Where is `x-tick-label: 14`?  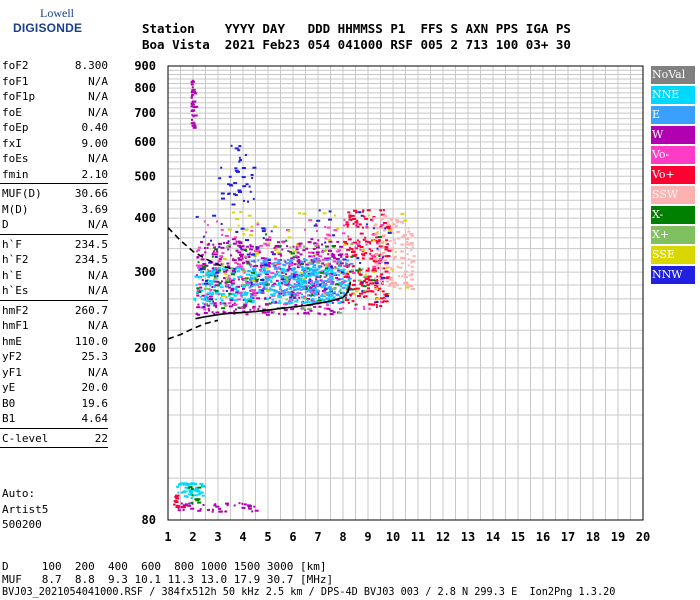 x-tick-label: 14 is located at coordinates (493, 537).